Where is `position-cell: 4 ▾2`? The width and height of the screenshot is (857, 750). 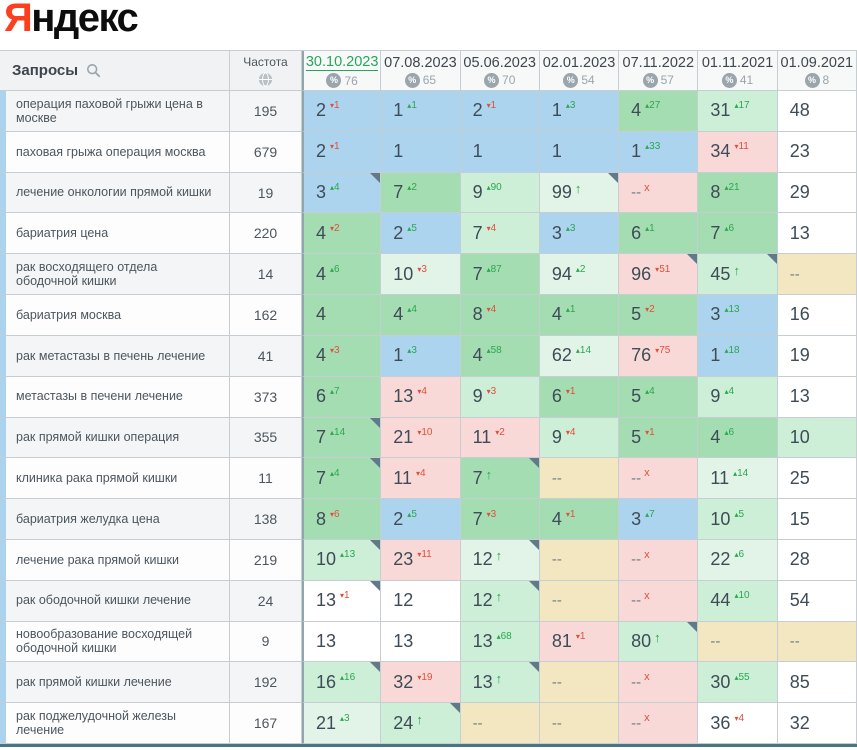
position-cell: 4 ▾2 is located at coordinates (342, 234).